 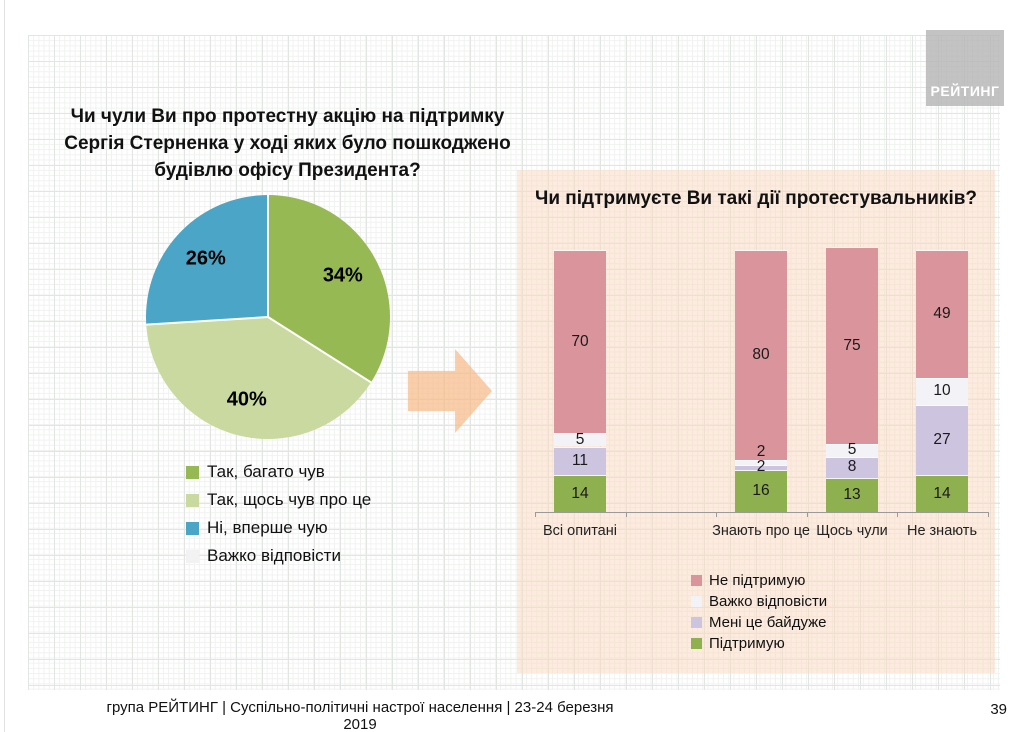 I want to click on pie-legend-item: Так, щось чув про це, so click(x=278, y=500).